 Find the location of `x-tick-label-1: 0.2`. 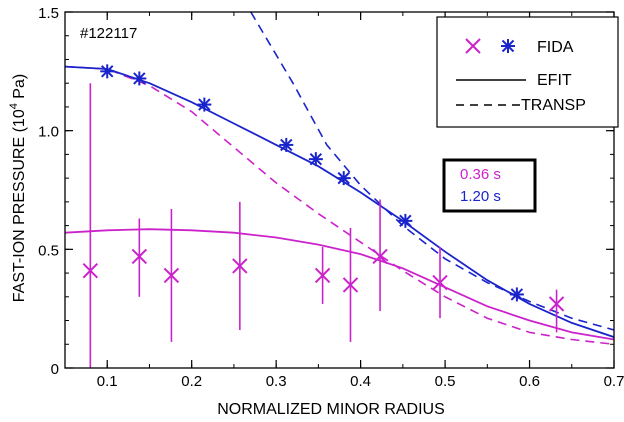

x-tick-label-1: 0.2 is located at coordinates (191, 381).